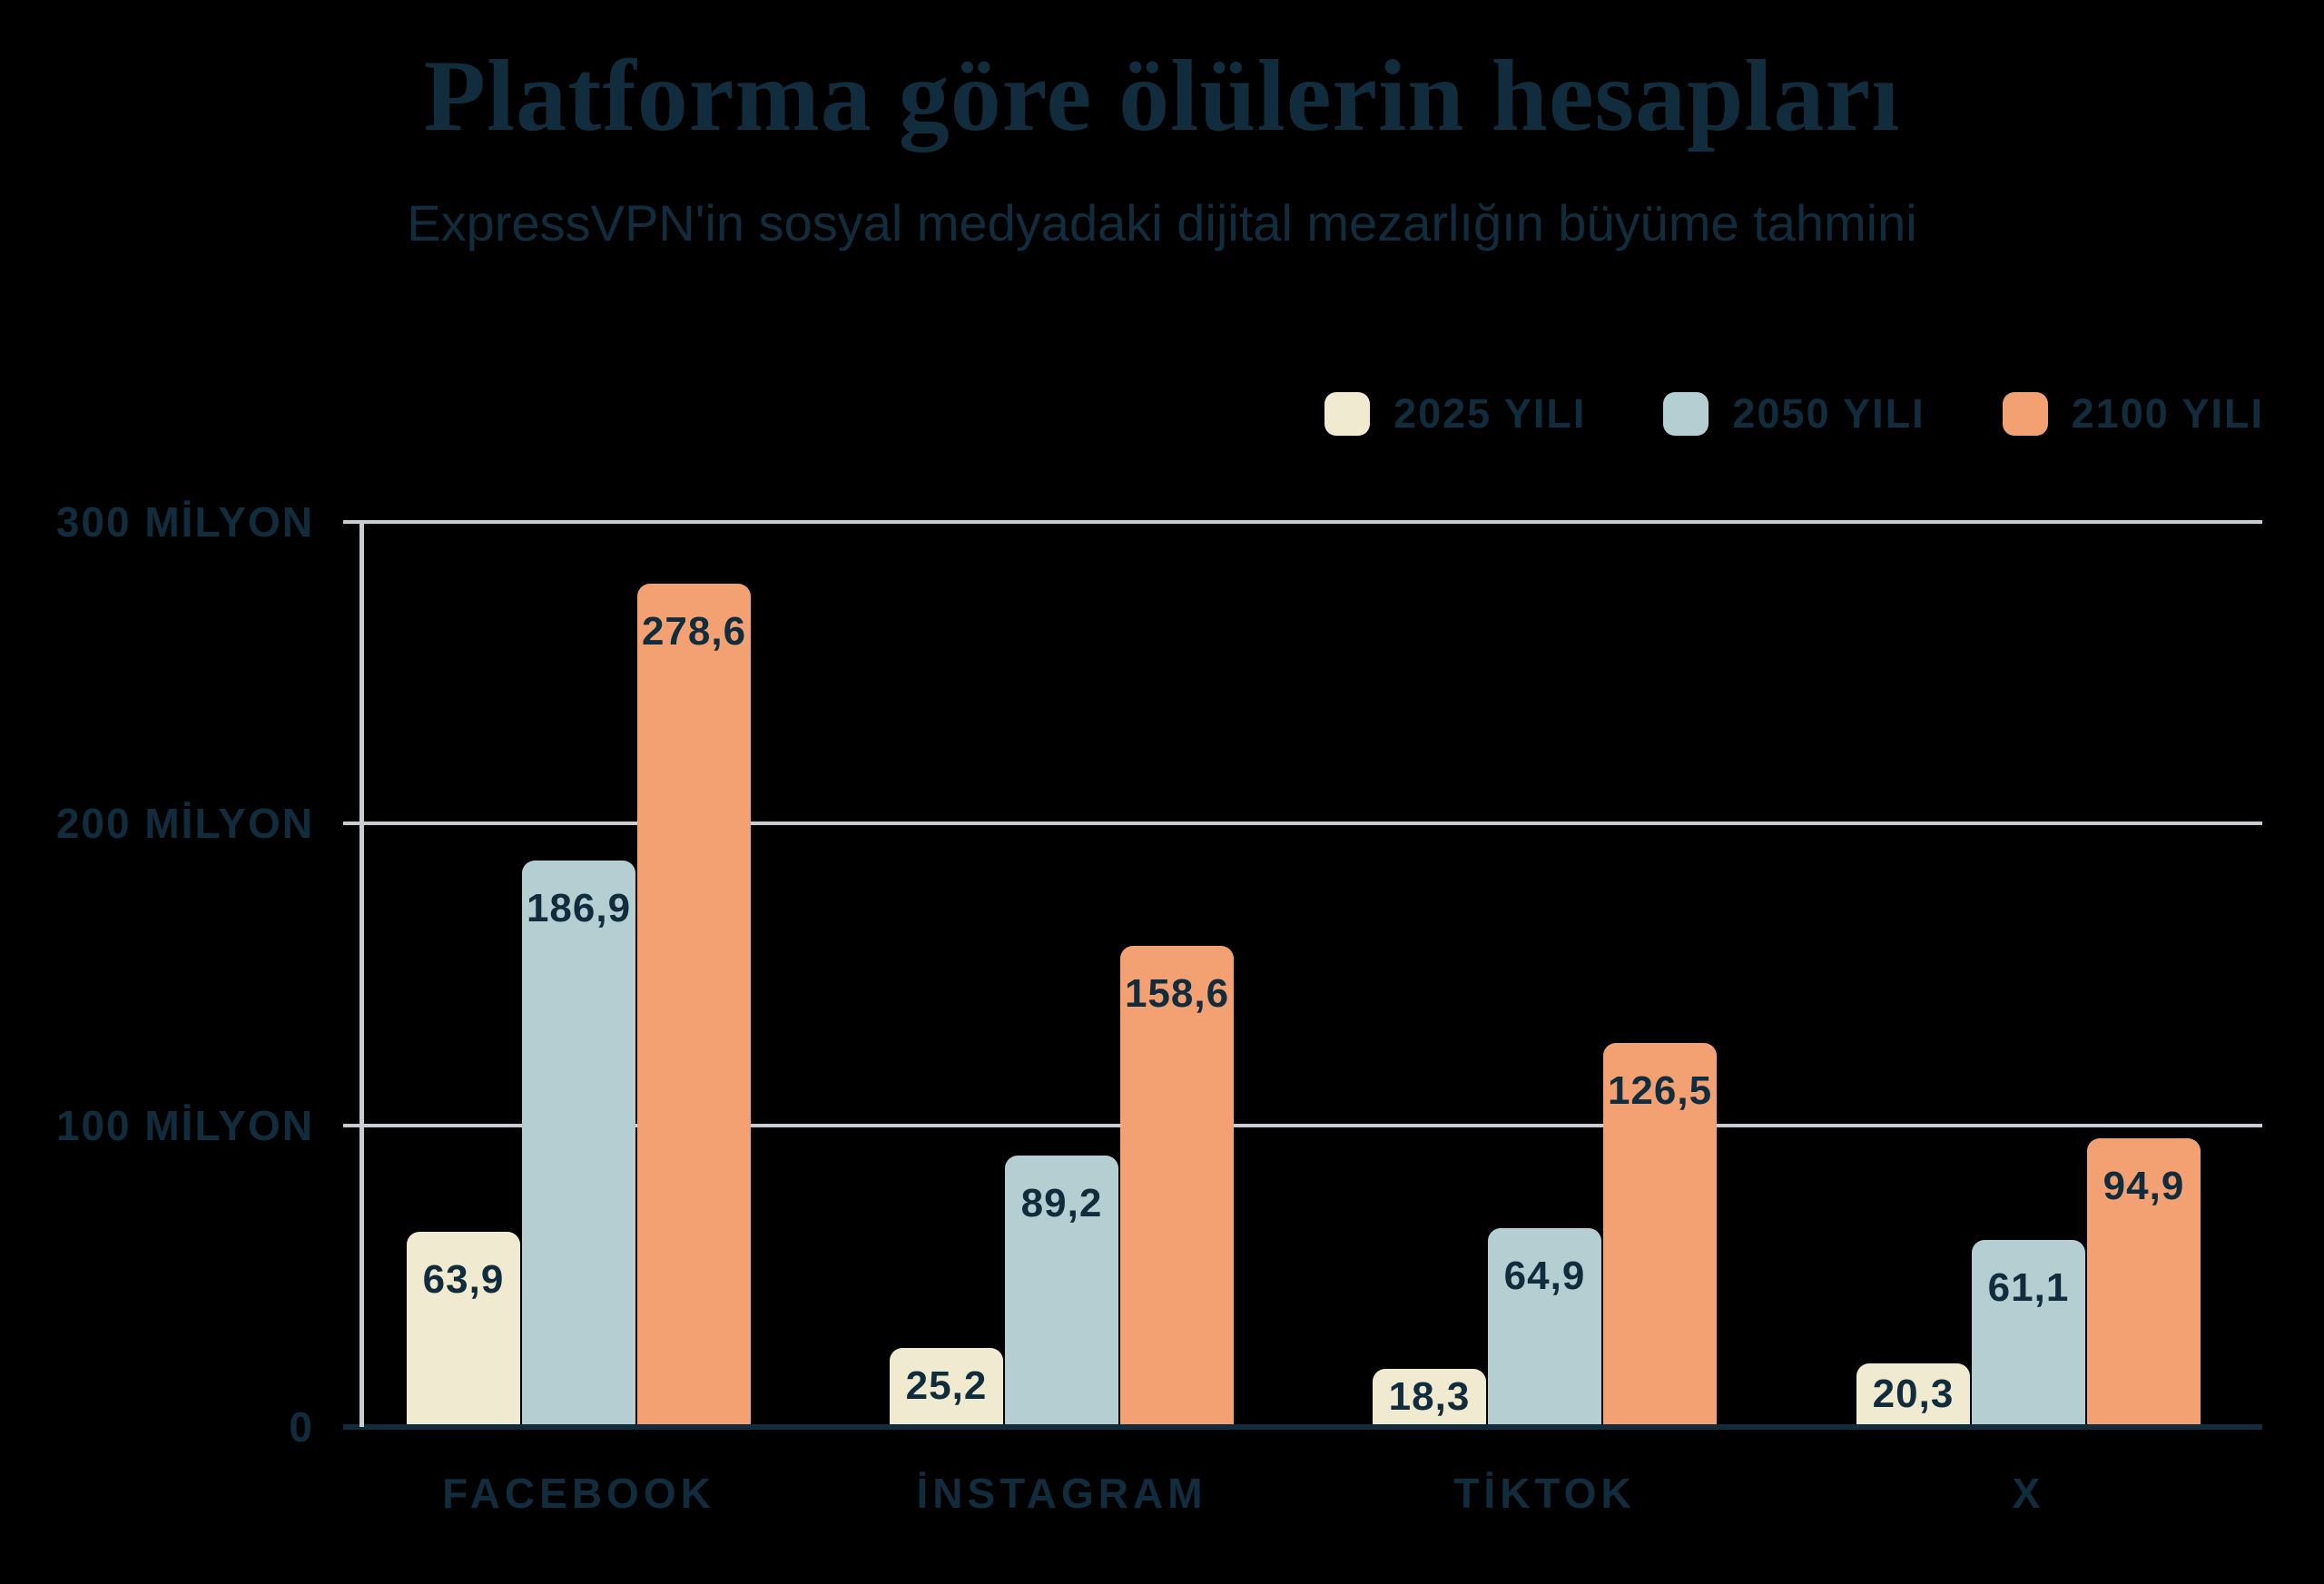 This screenshot has width=2324, height=1584. Describe the element at coordinates (2167, 413) in the screenshot. I see `legend-label: 2100 YILI` at that location.